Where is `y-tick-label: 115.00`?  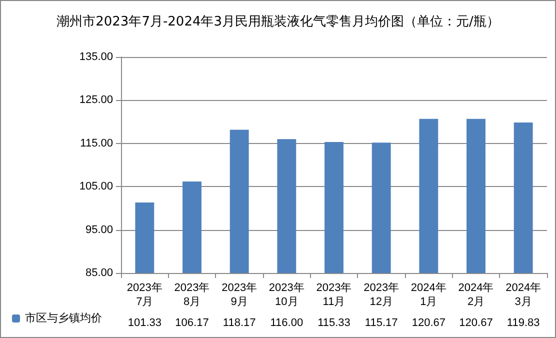
y-tick-label: 115.00 is located at coordinates (96, 143).